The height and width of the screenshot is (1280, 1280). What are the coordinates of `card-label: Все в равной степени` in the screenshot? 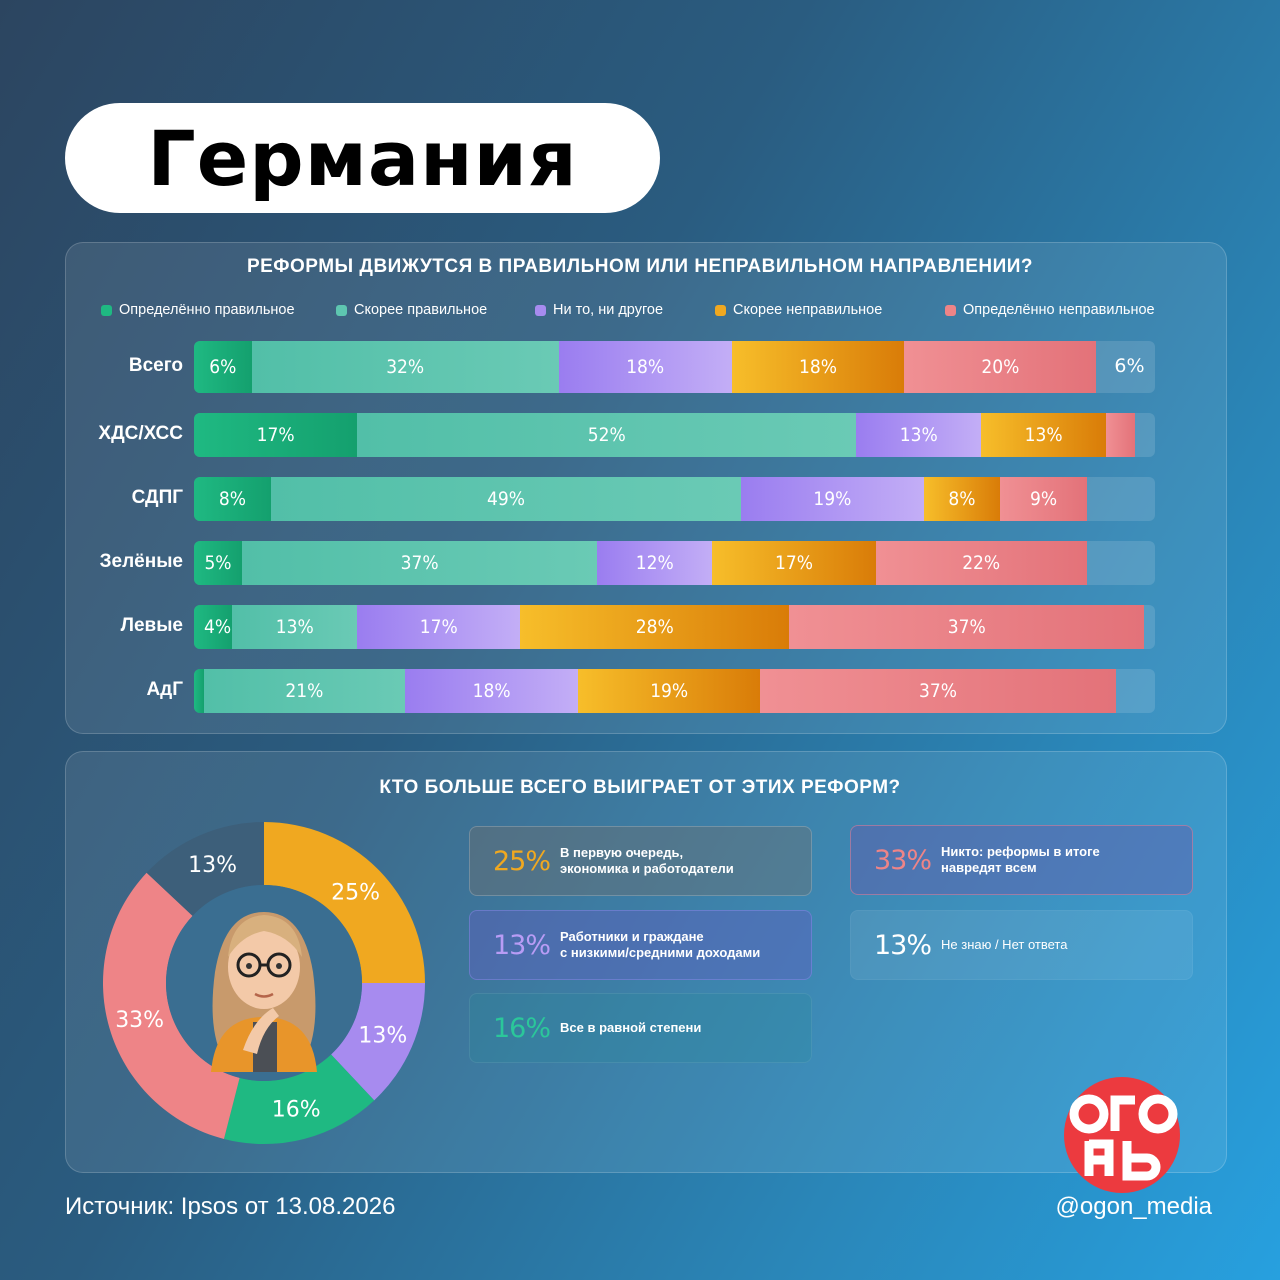 It's located at (631, 1027).